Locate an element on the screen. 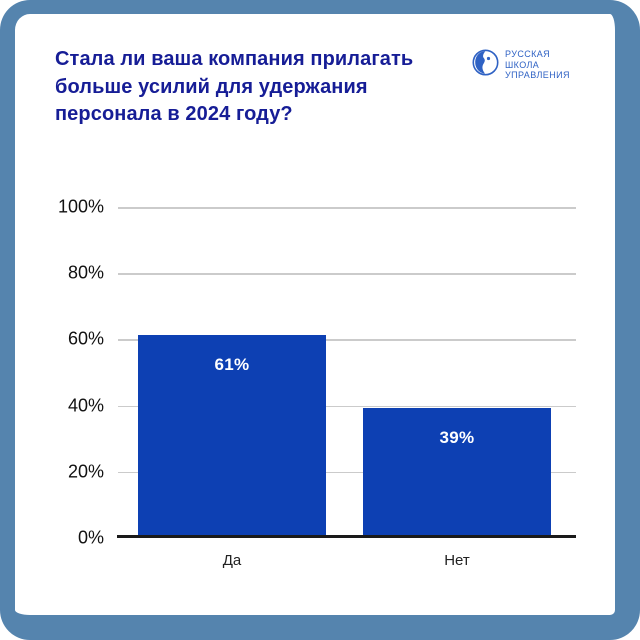 Image resolution: width=640 pixels, height=640 pixels. gridline-40% is located at coordinates (347, 406).